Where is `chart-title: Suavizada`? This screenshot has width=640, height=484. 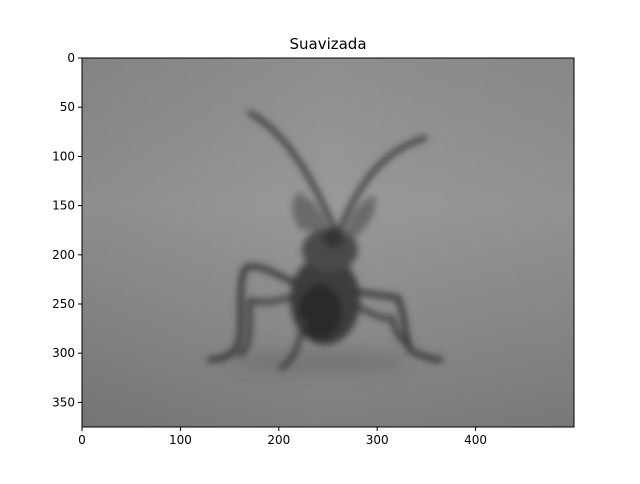 chart-title: Suavizada is located at coordinates (327, 44).